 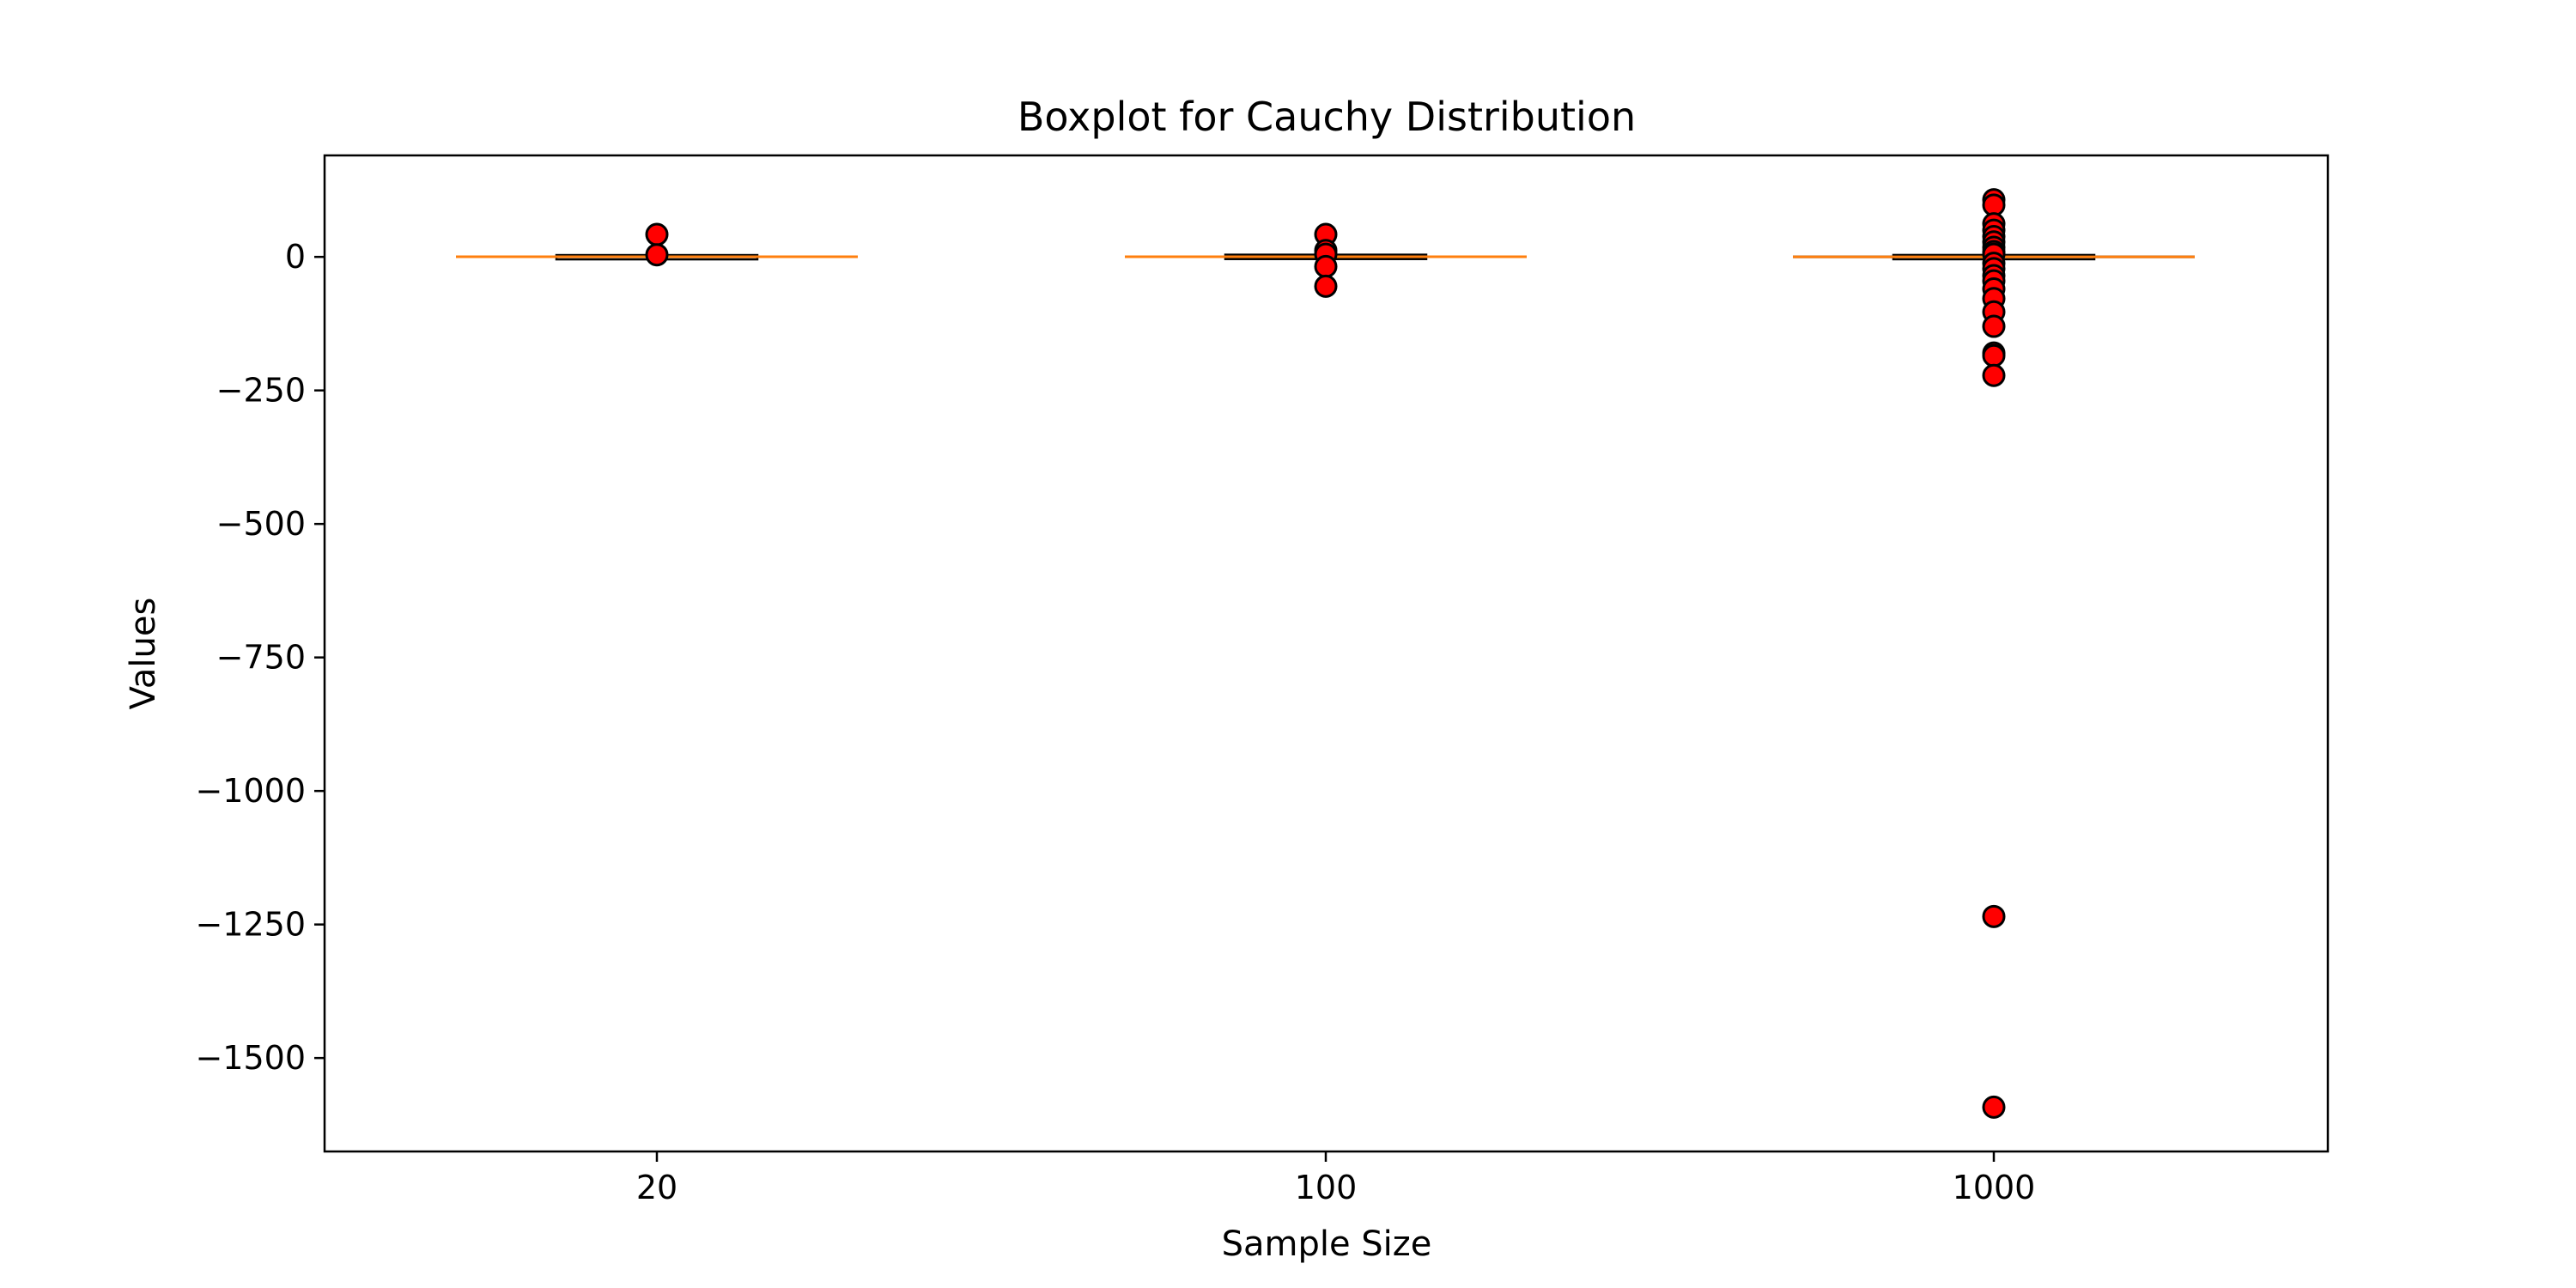 What do you see at coordinates (251, 791) in the screenshot?
I see `y-tick-label: −1000` at bounding box center [251, 791].